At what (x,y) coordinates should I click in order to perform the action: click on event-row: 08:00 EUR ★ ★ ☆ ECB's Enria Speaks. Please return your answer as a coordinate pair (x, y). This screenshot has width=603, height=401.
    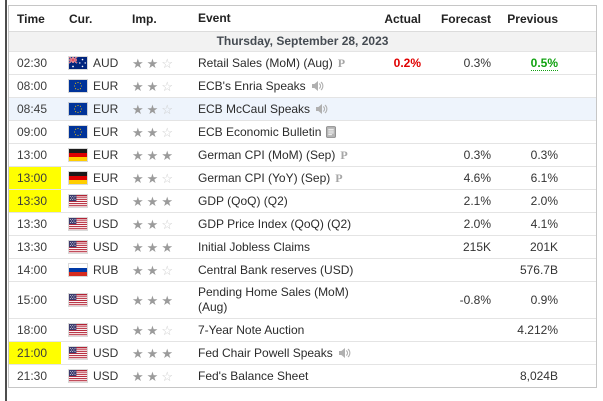
    Looking at the image, I should click on (302, 85).